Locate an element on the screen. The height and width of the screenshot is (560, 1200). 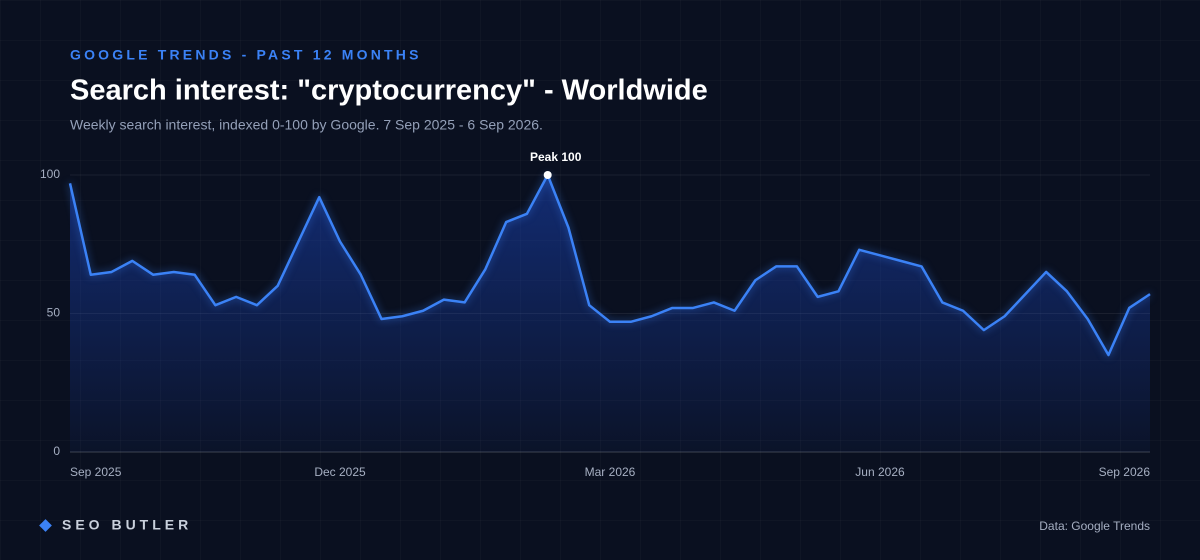
peak-marker is located at coordinates (547, 175).